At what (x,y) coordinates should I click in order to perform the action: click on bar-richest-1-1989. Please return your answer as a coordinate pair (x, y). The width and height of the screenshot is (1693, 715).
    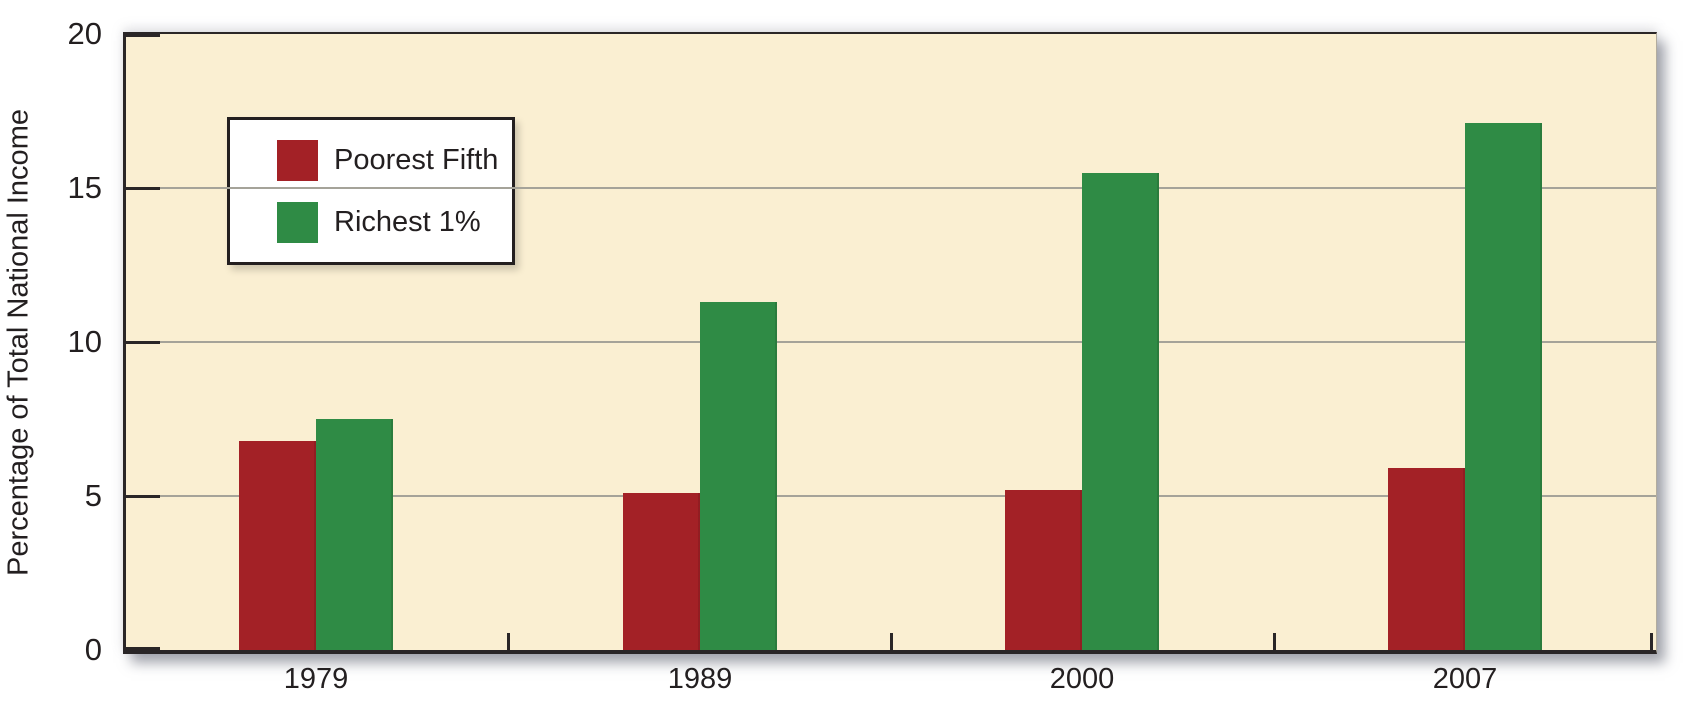
    Looking at the image, I should click on (738, 475).